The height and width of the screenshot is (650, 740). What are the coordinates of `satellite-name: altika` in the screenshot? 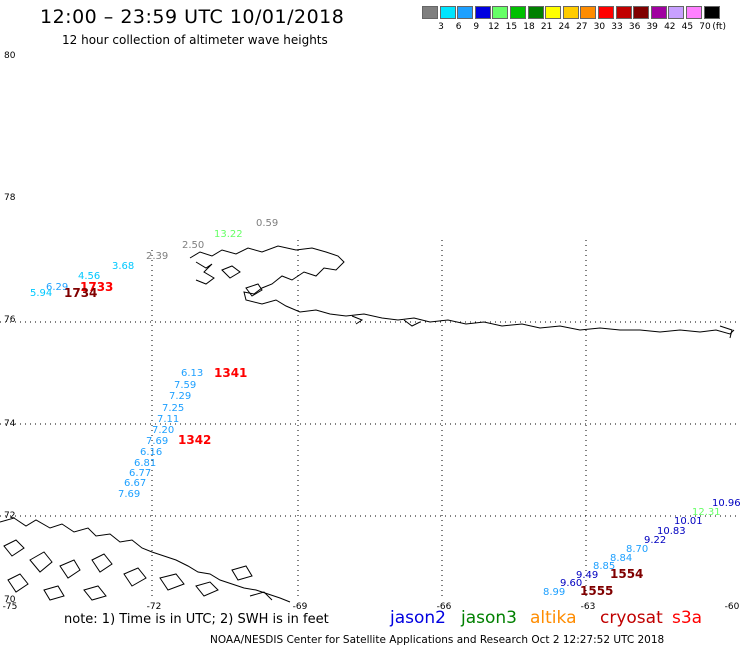 It's located at (553, 618).